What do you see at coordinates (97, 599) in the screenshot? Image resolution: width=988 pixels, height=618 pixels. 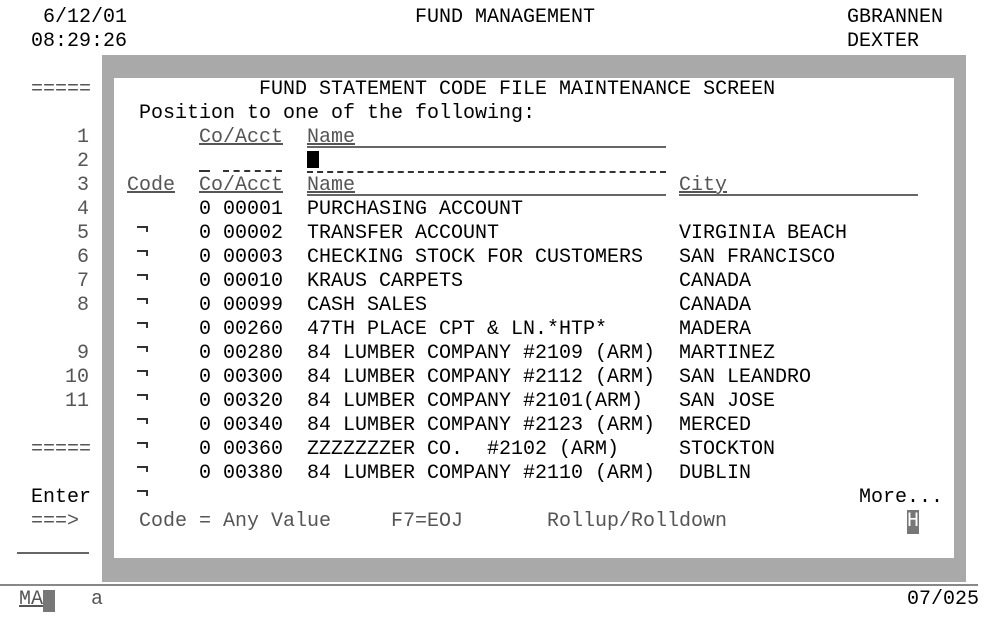 I see `status-indicator: a` at bounding box center [97, 599].